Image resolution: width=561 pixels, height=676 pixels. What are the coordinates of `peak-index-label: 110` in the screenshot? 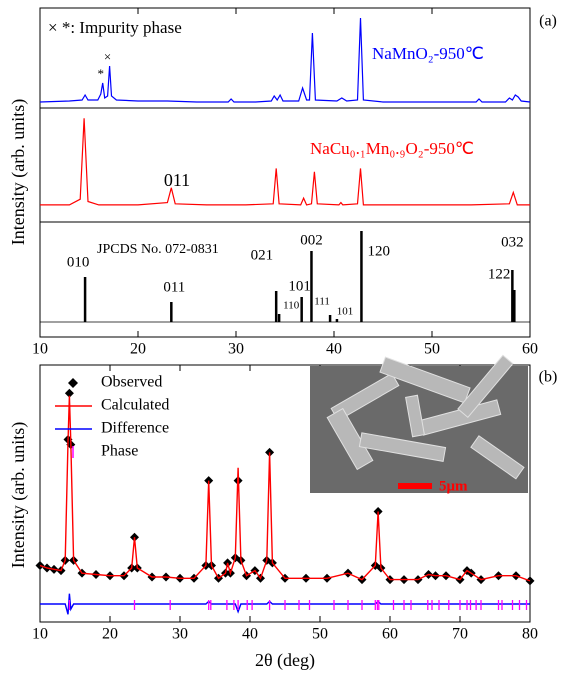 It's located at (291, 306).